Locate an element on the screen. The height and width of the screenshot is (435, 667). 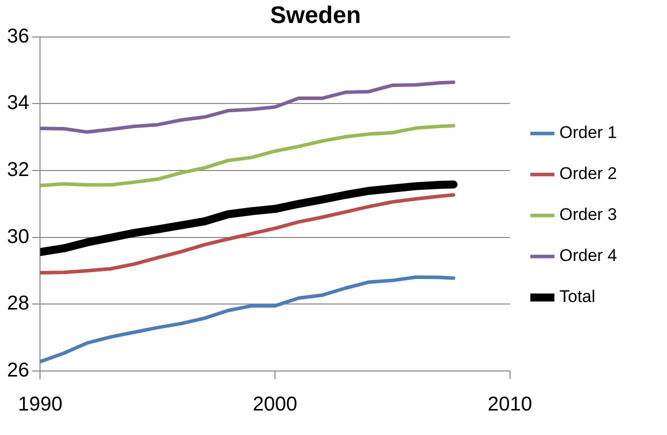
y-tick-label: 34 is located at coordinates (18, 103).